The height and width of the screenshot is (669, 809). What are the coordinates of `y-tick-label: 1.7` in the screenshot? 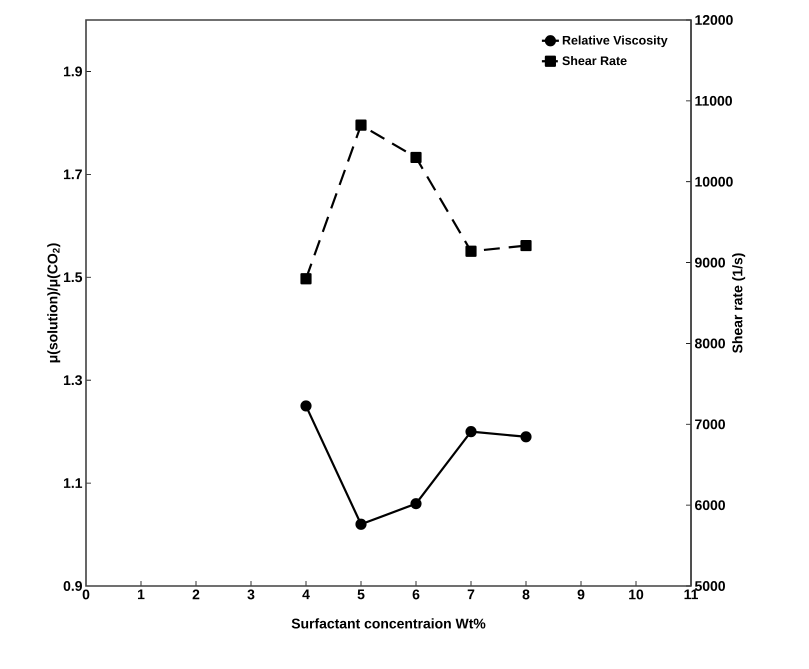 It's located at (73, 175).